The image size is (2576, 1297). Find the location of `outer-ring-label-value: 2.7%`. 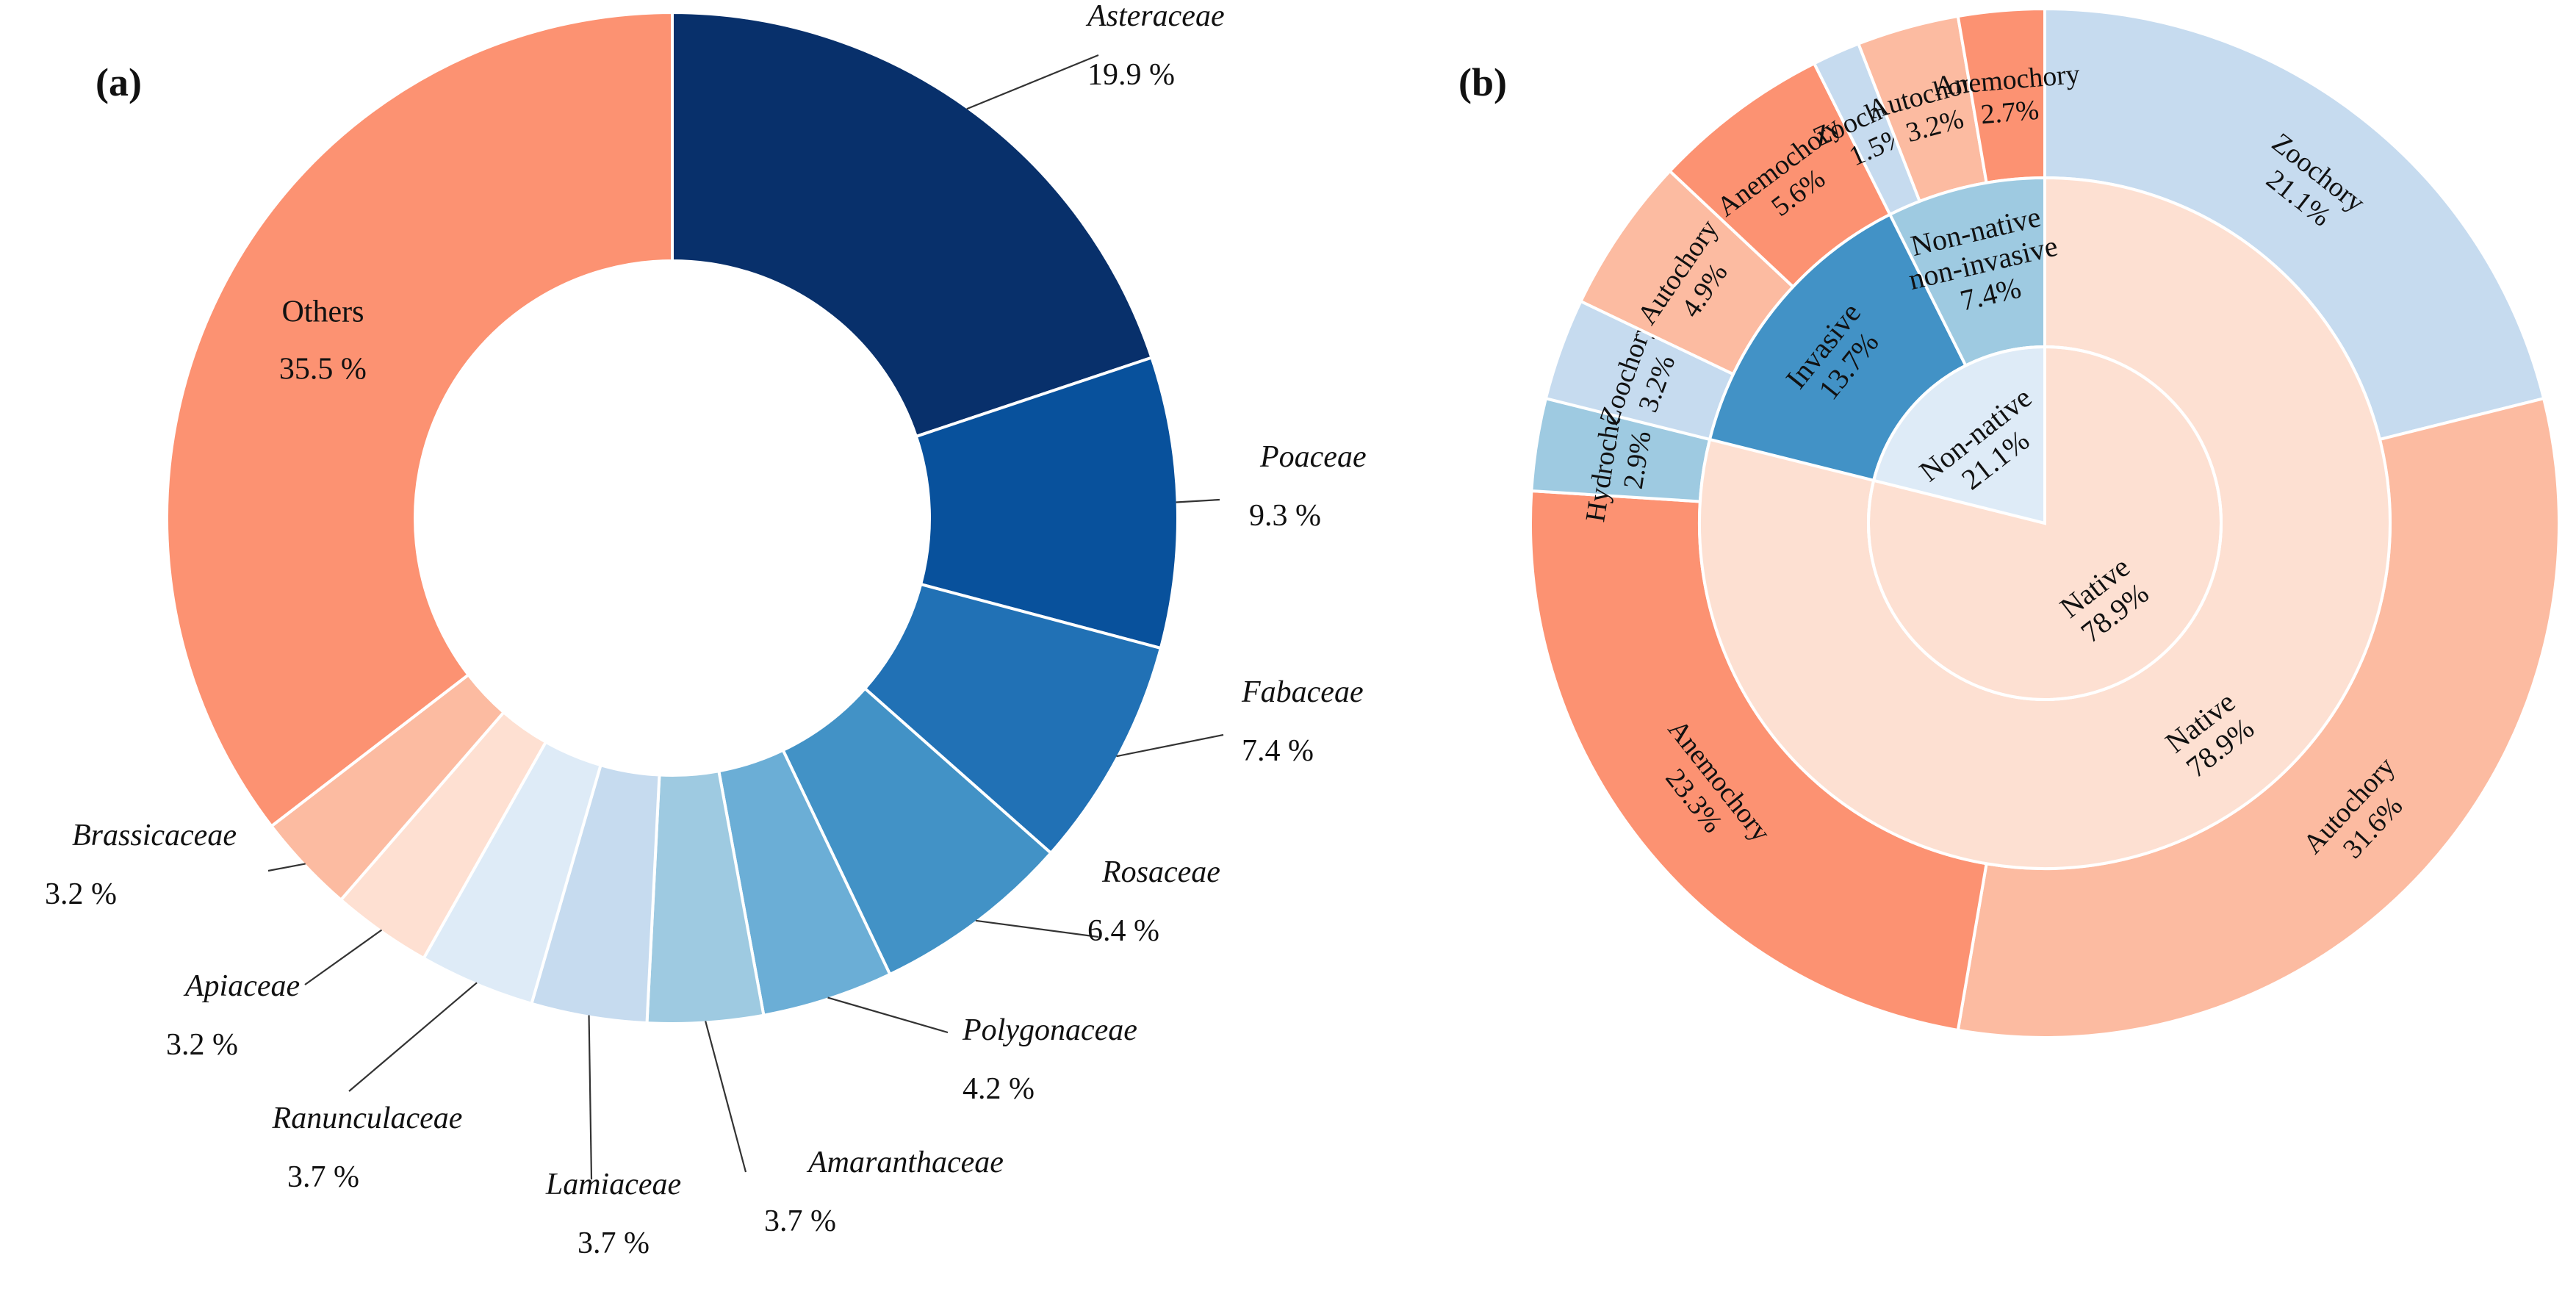

outer-ring-label-value: 2.7% is located at coordinates (2009, 113).